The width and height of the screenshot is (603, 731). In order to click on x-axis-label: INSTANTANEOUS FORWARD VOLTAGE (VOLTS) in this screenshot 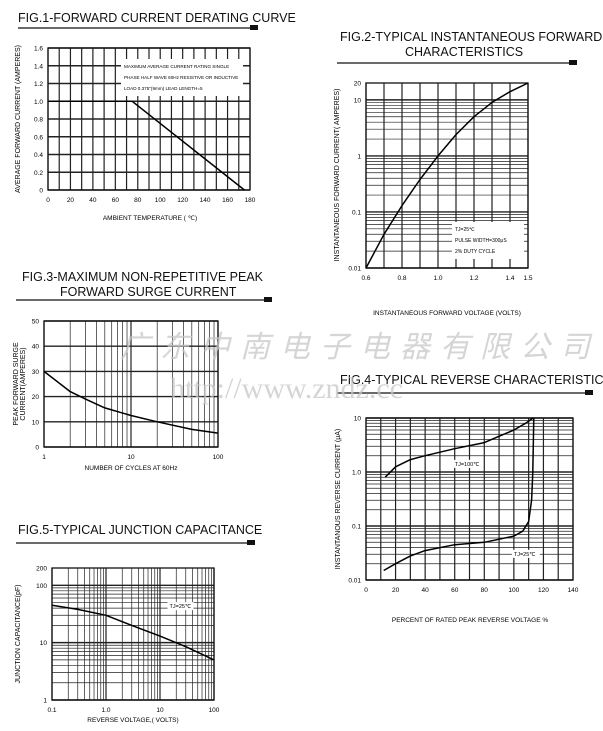, I will do `click(447, 313)`.